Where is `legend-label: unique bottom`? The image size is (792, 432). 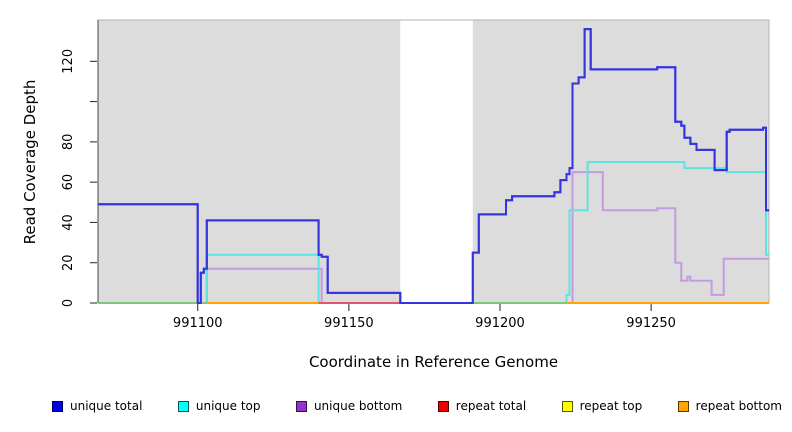 legend-label: unique bottom is located at coordinates (358, 406).